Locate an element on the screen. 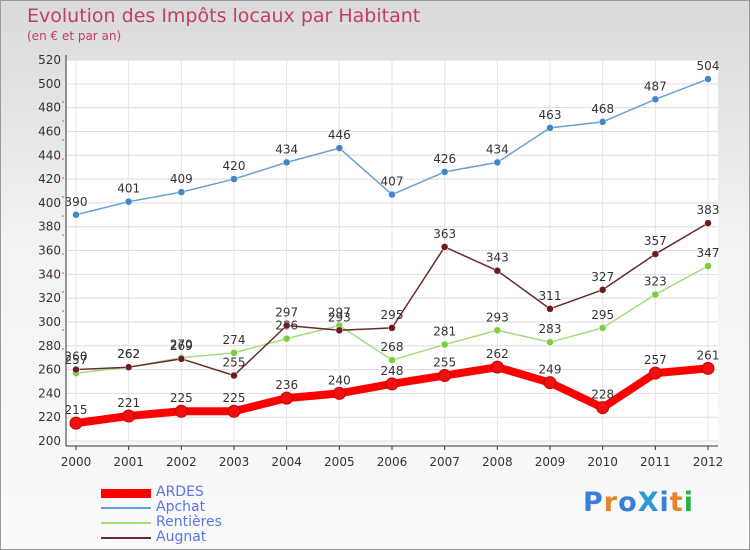  y-tick-label: 400 is located at coordinates (49, 203).